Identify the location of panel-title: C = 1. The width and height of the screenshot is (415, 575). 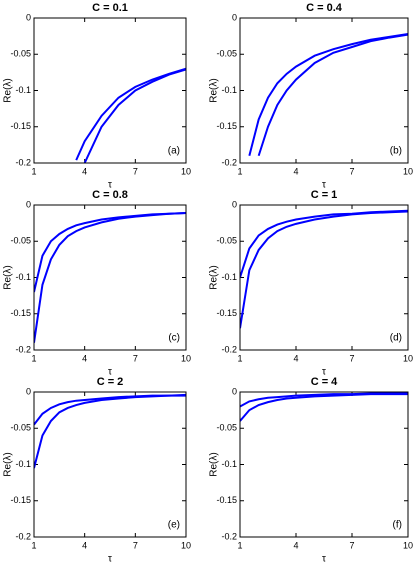
(324, 195).